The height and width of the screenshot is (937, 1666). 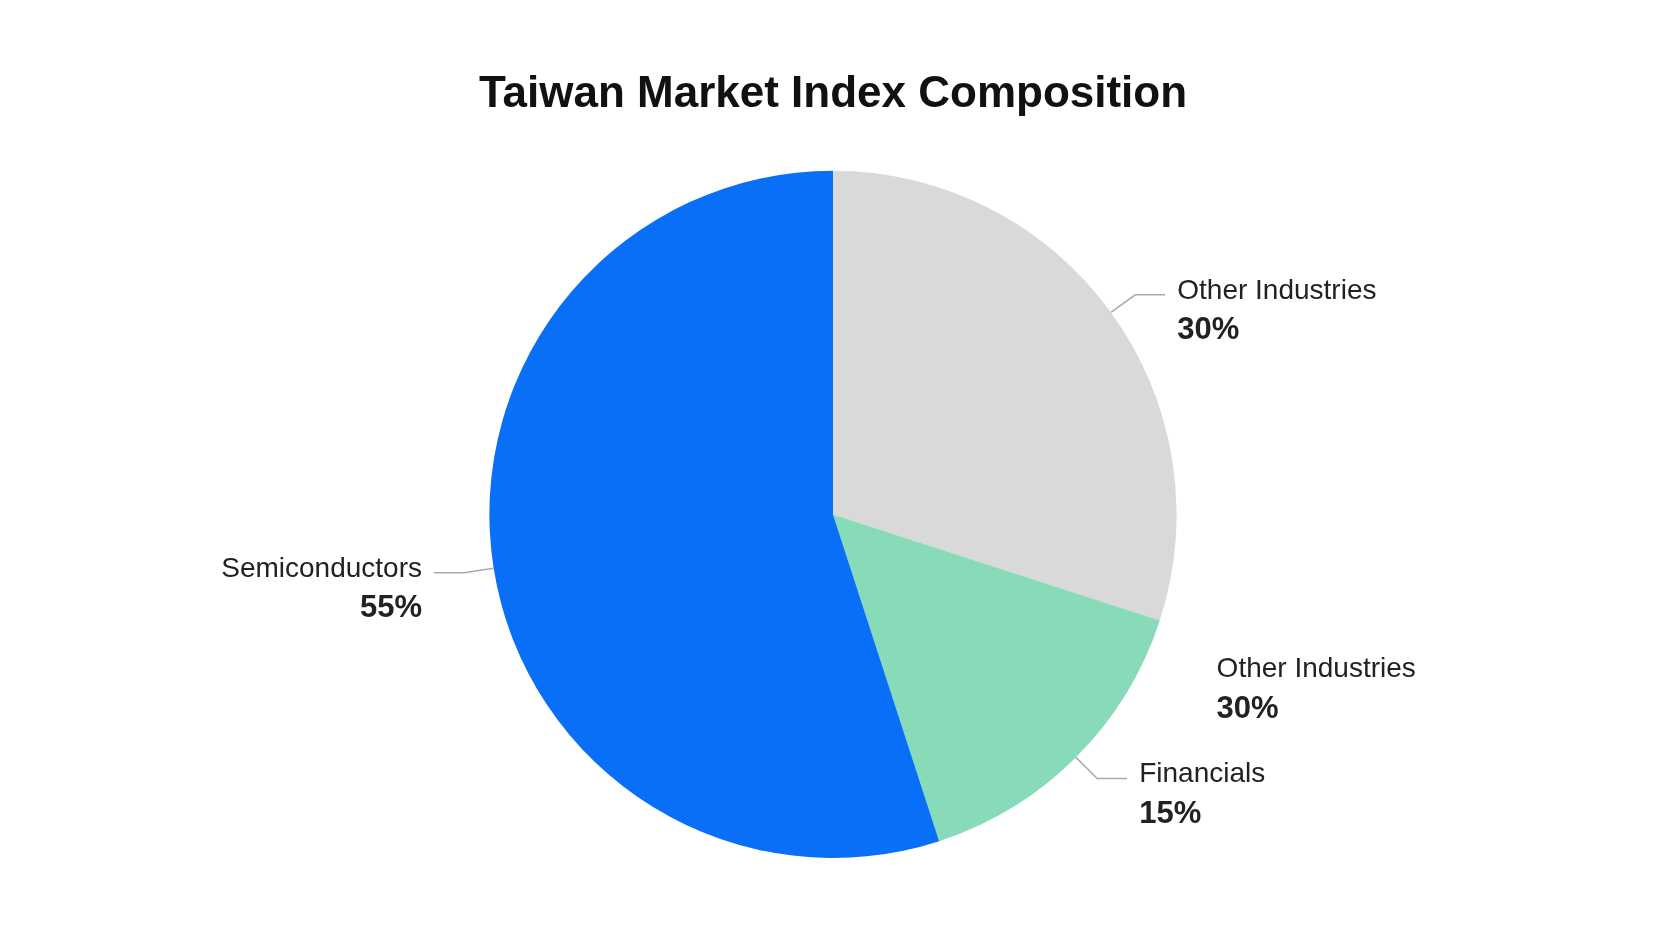 What do you see at coordinates (321, 567) in the screenshot?
I see `slice-label: Semiconductors` at bounding box center [321, 567].